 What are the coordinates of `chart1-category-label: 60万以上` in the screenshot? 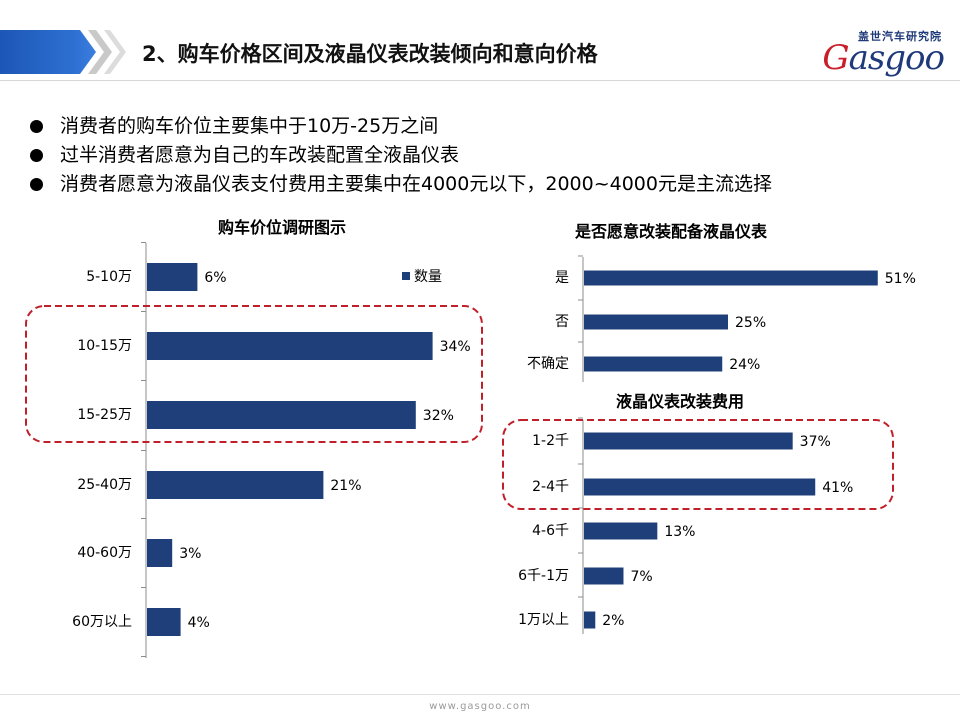 It's located at (102, 622).